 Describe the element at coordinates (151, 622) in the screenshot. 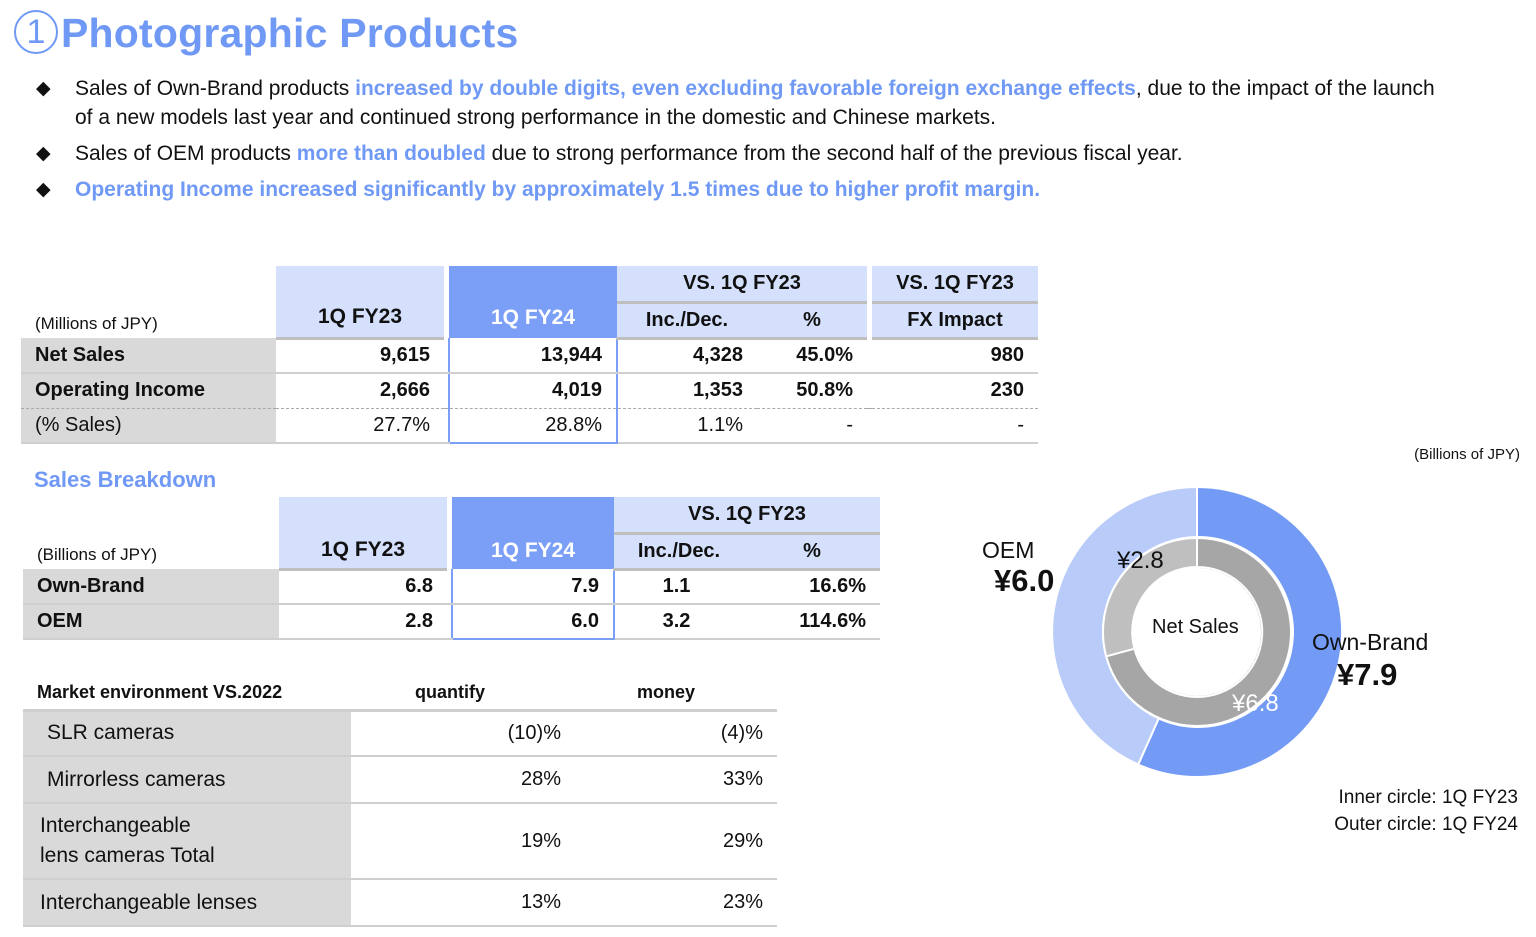

I see `row-label: OEM` at that location.